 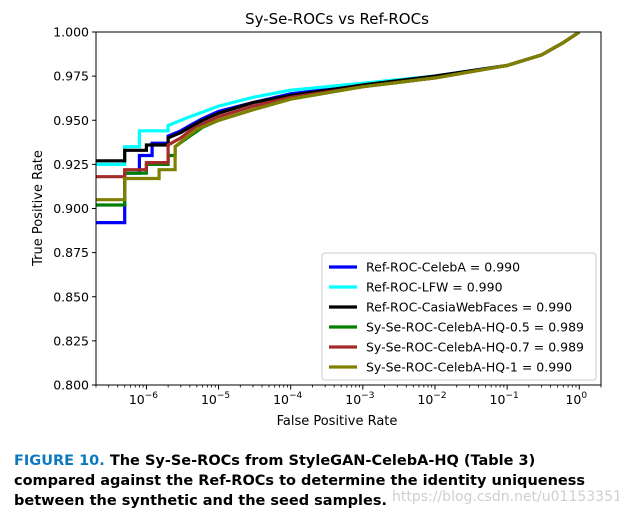 I want to click on x-tick-exponent: −4, so click(x=296, y=396).